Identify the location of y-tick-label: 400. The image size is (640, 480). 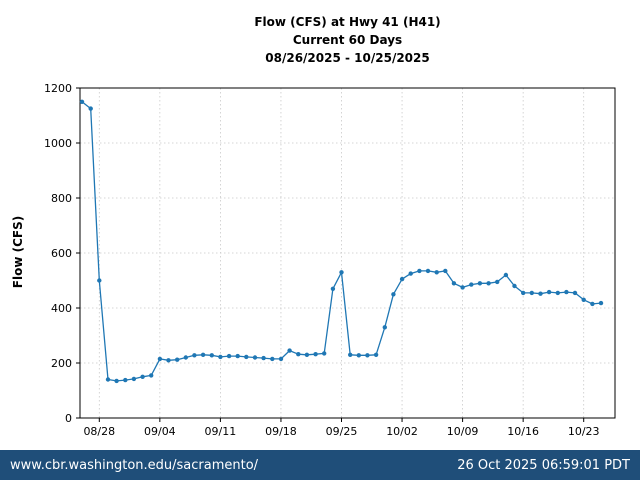
(61, 308).